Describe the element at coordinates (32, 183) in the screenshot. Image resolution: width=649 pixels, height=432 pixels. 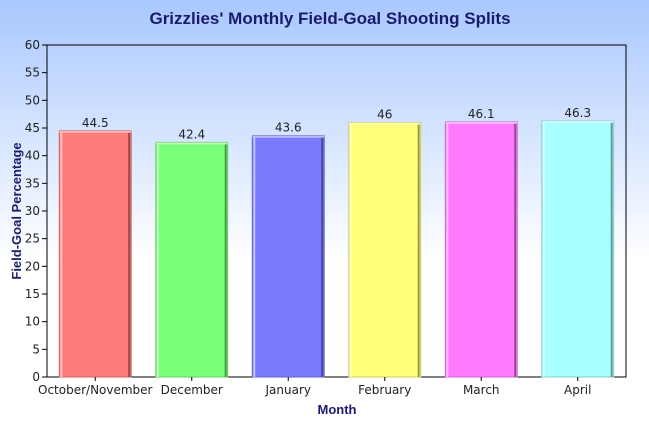
I see `y-tick-label: 35` at that location.